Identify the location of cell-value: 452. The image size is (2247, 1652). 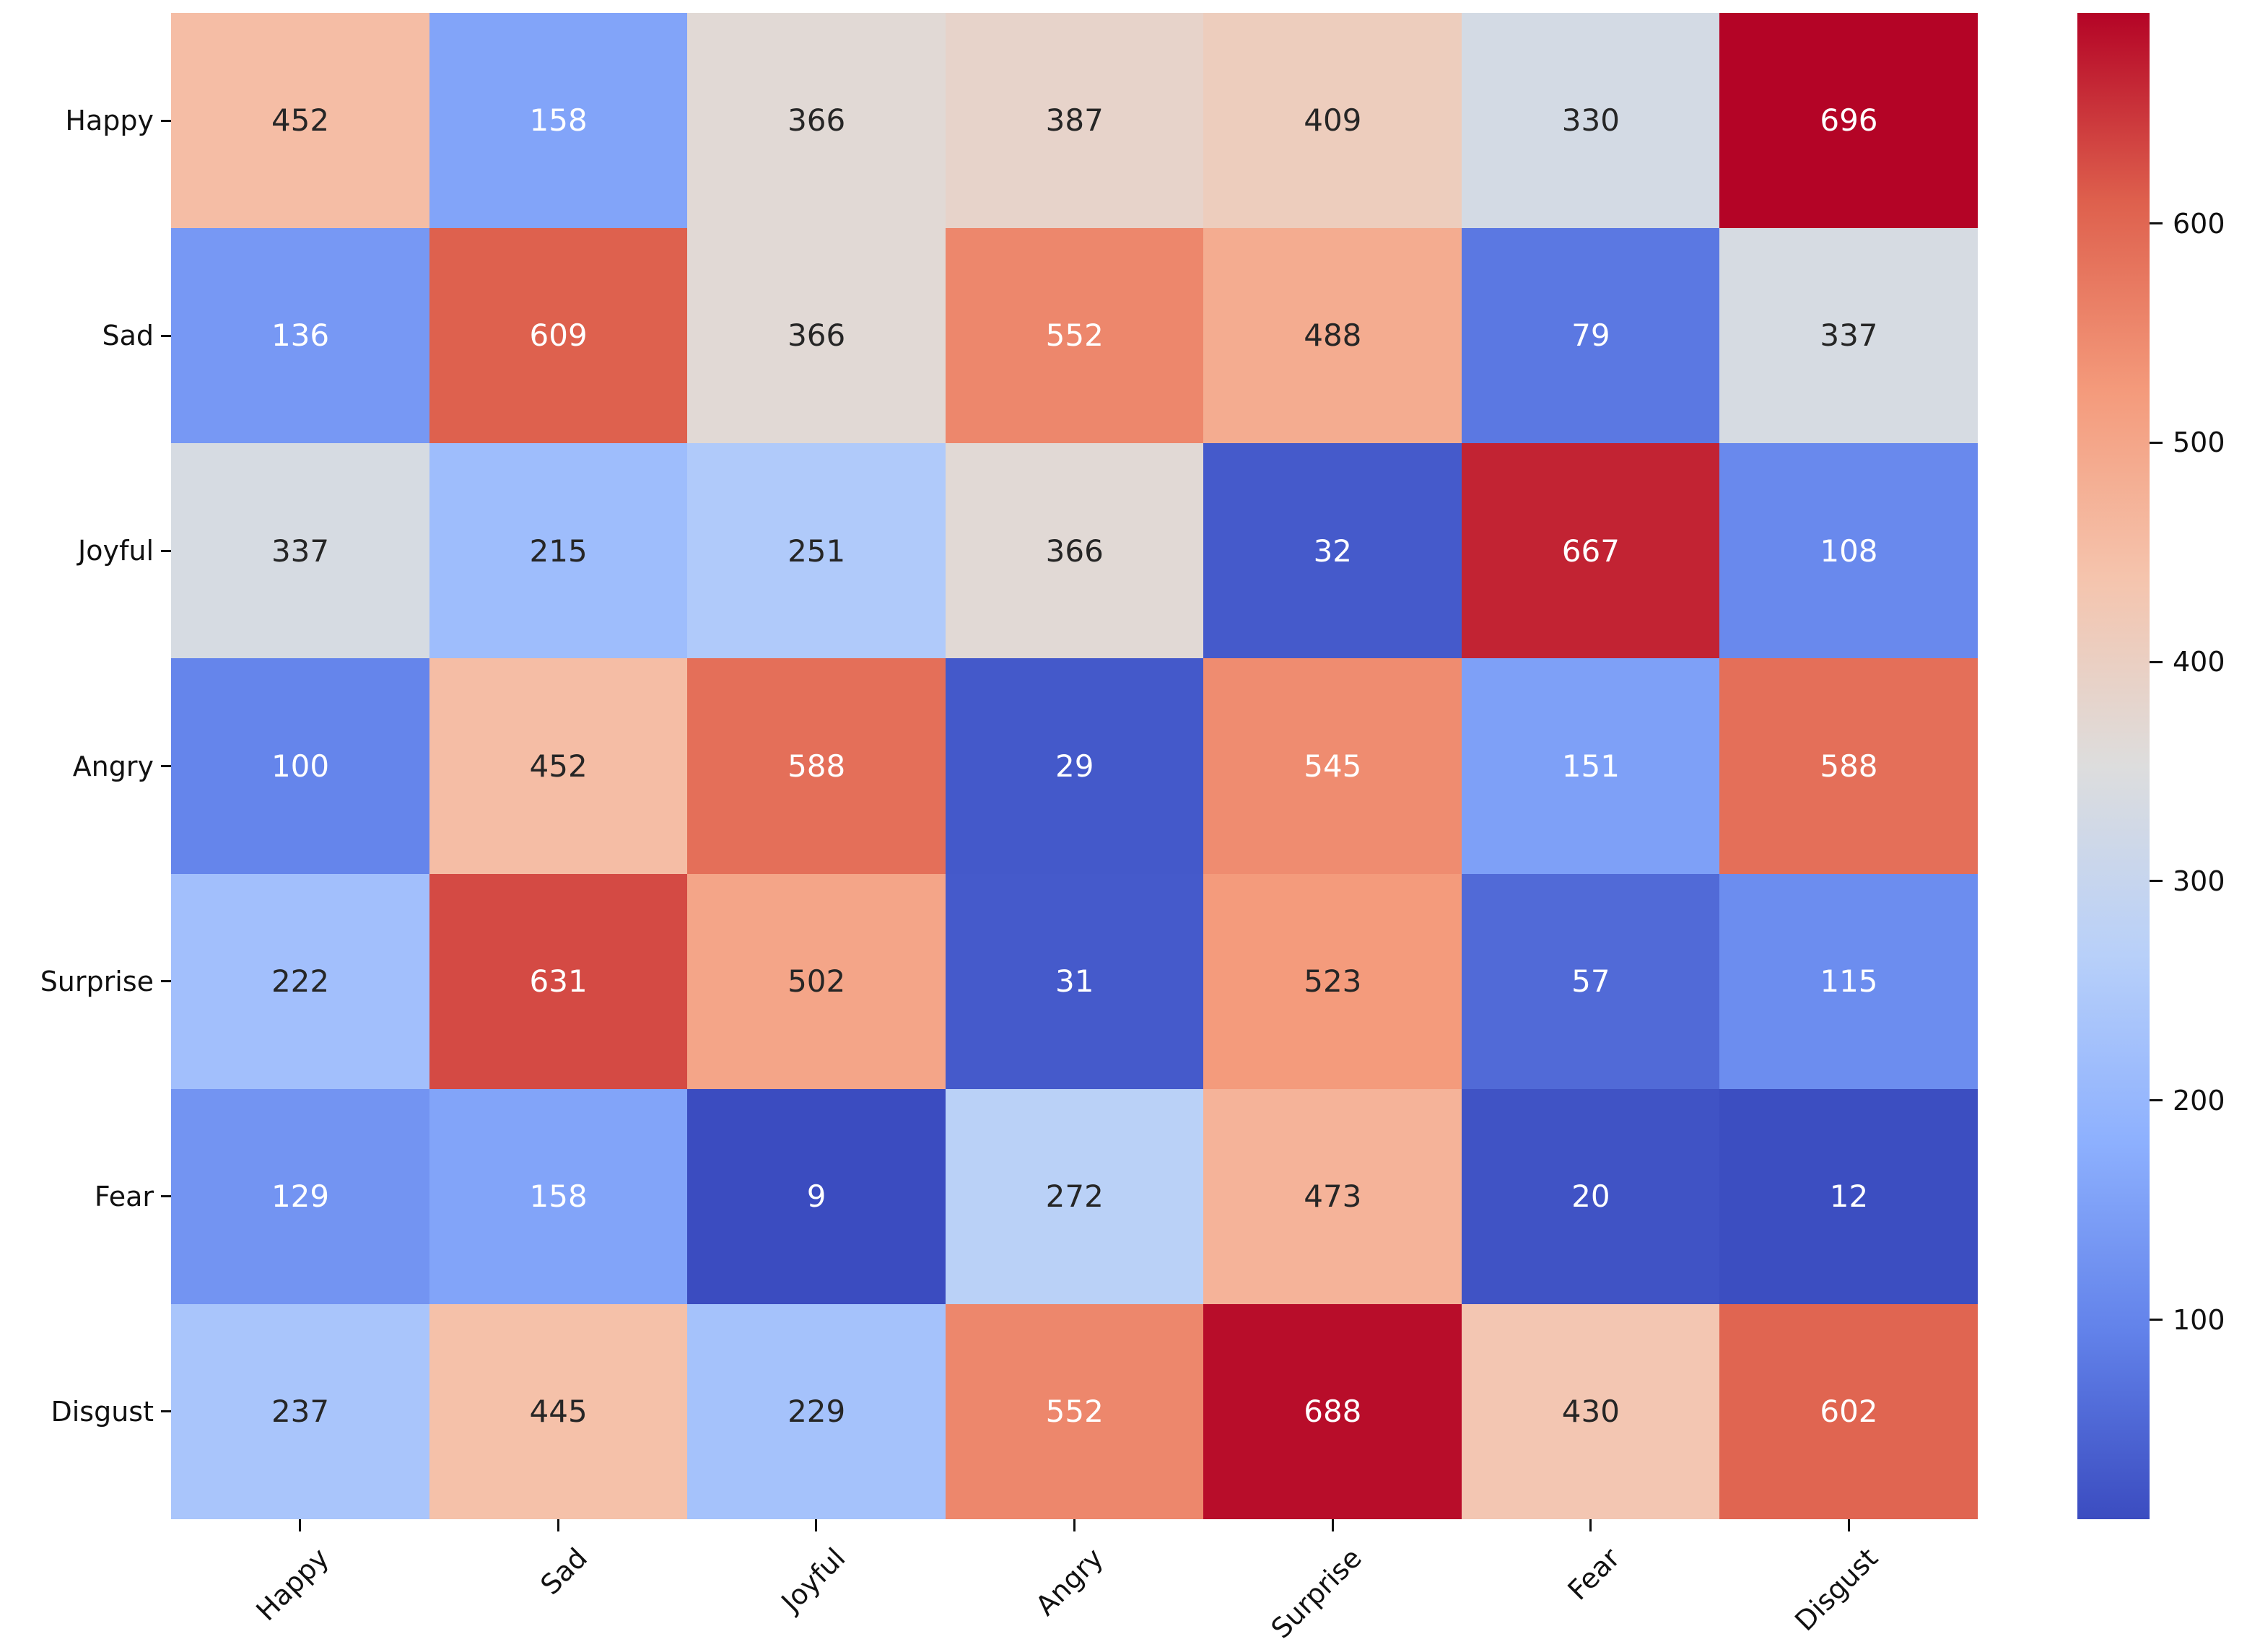
(558, 766).